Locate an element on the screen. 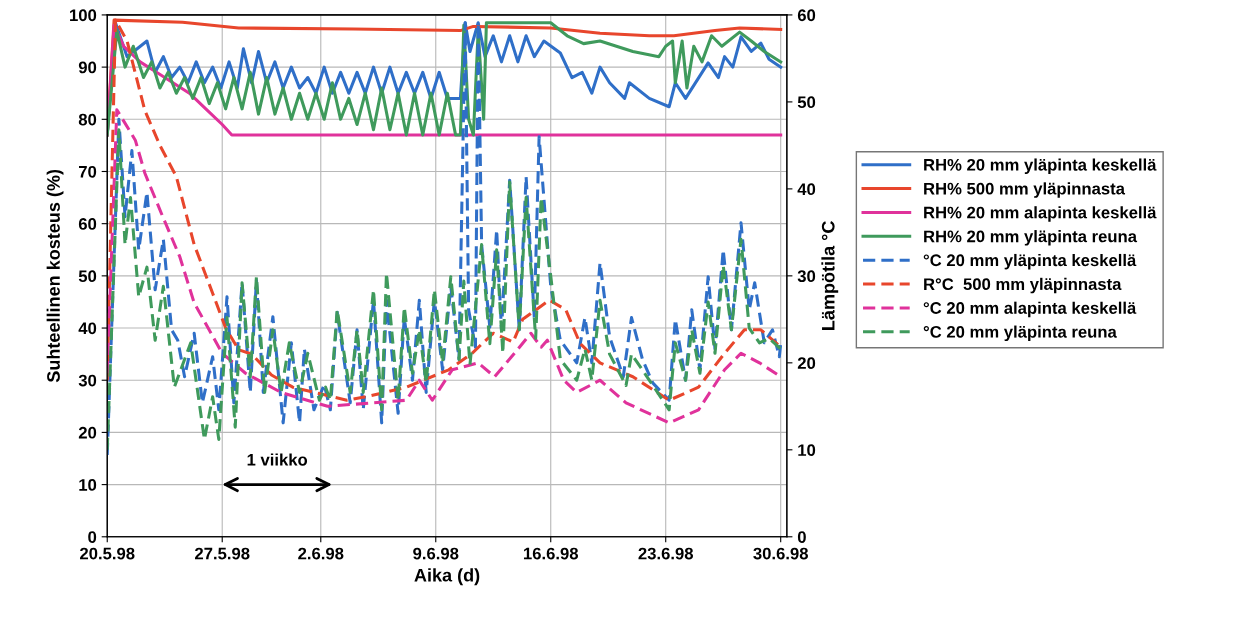 The image size is (1247, 622). legend-label: RH% 500 mm yläpinnasta is located at coordinates (1025, 190).